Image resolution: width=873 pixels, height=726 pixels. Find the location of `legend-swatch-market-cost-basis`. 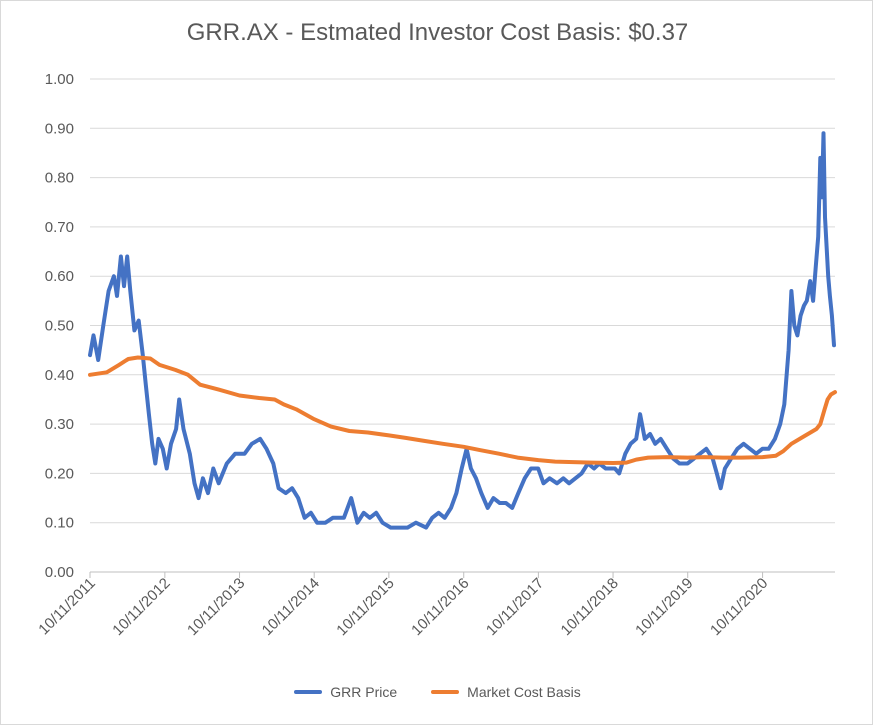

legend-swatch-market-cost-basis is located at coordinates (445, 692).